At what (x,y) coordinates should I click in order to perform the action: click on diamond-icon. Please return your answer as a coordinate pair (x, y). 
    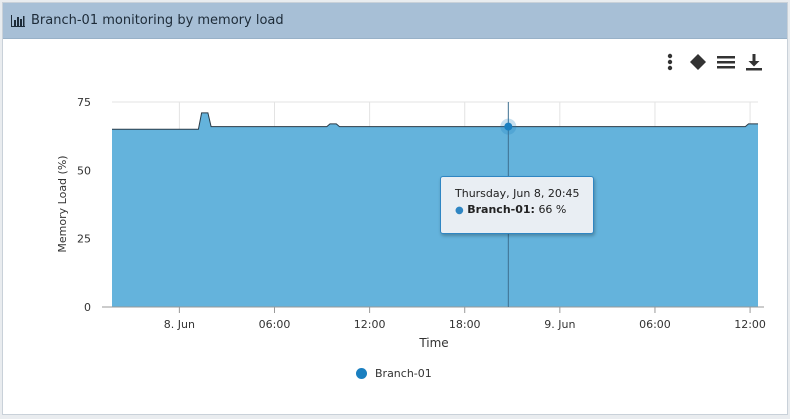
    Looking at the image, I should click on (698, 62).